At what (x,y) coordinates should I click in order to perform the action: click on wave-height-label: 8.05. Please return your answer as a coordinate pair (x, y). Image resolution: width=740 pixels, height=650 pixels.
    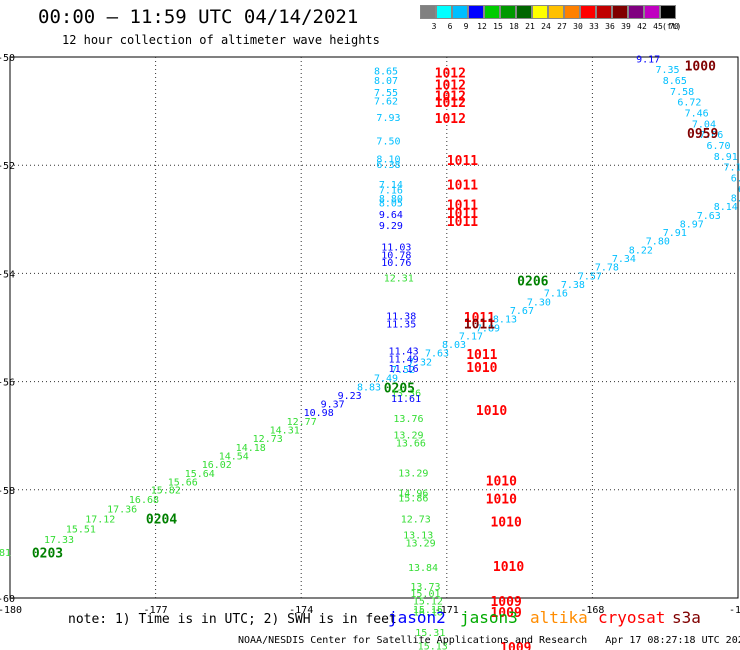
    Looking at the image, I should click on (391, 203).